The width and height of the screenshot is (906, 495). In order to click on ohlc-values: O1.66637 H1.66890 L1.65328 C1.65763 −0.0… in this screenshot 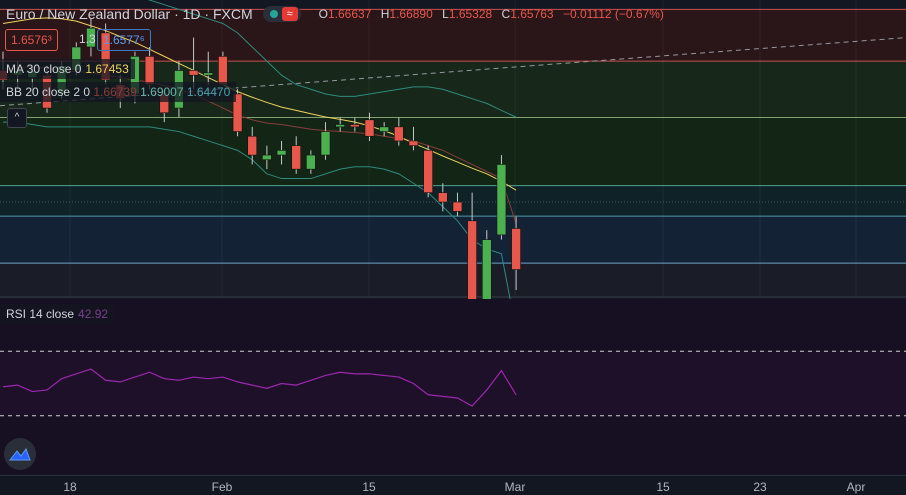, I will do `click(494, 14)`.